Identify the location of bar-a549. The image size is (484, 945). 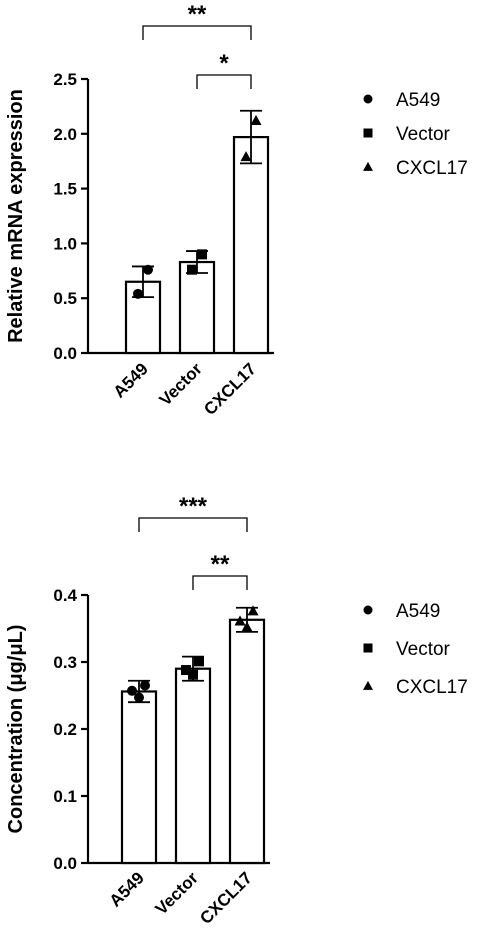
(139, 777).